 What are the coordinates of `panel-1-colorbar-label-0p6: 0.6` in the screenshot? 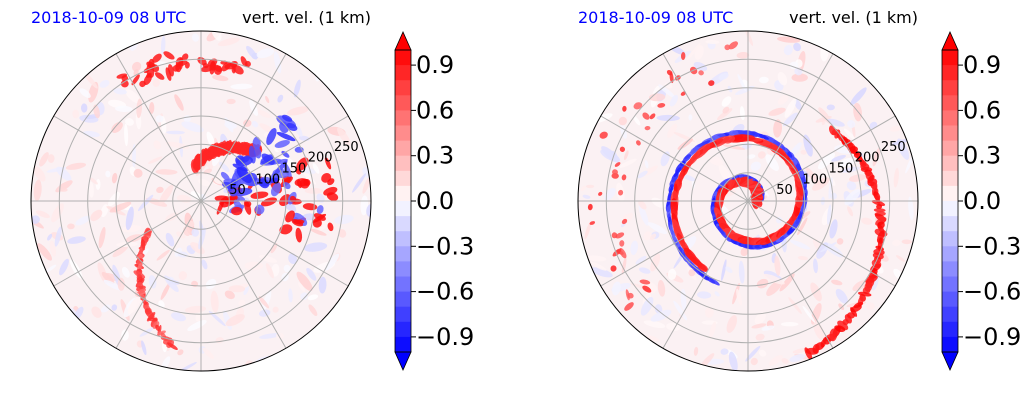 It's located at (435, 110).